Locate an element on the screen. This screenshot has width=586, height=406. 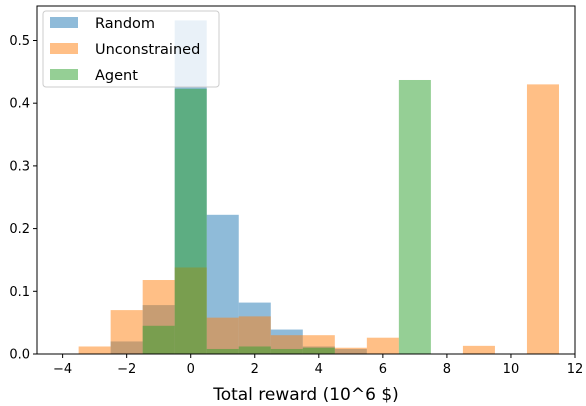
y-tick-label: 0.5 is located at coordinates (19, 41).